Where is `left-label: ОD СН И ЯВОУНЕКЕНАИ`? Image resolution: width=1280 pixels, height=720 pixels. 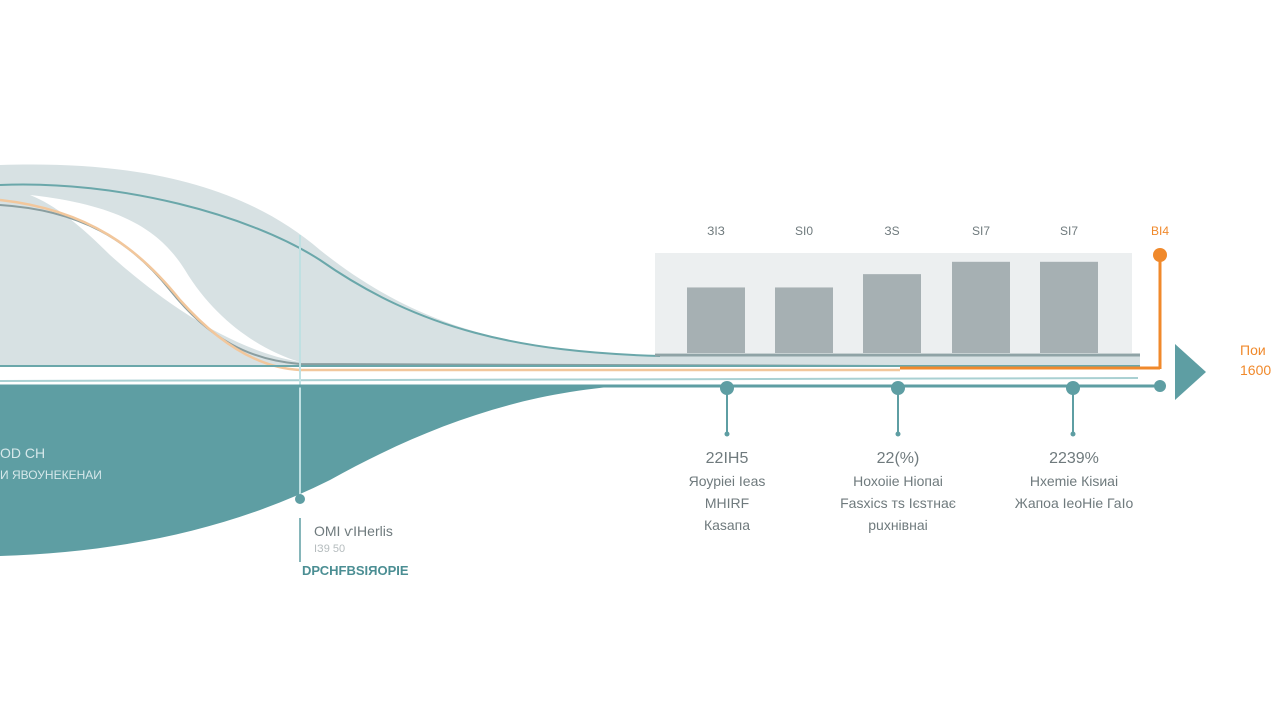
left-label: ОD СН И ЯВОУНЕКЕНАИ is located at coordinates (51, 463).